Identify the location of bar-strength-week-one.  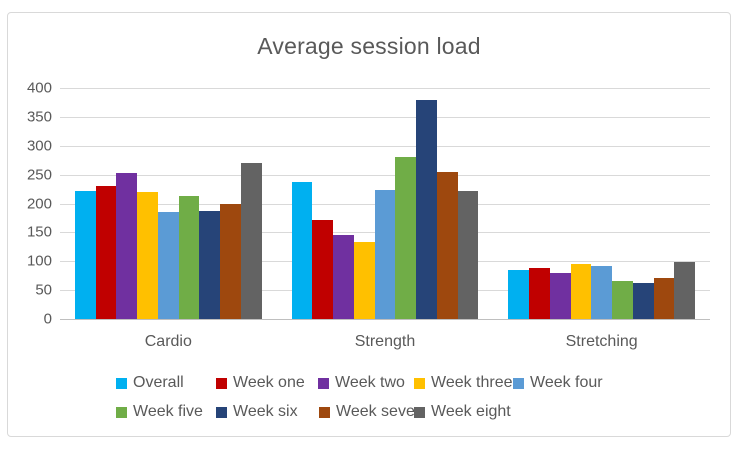
(323, 269).